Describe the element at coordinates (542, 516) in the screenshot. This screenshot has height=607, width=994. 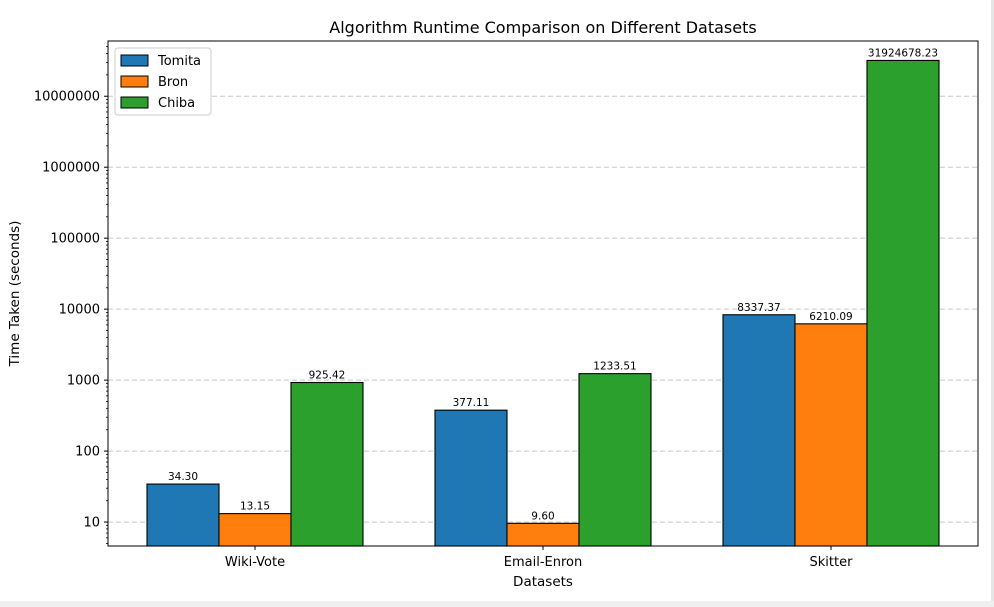
I see `bar-value-label: 9.60` at that location.